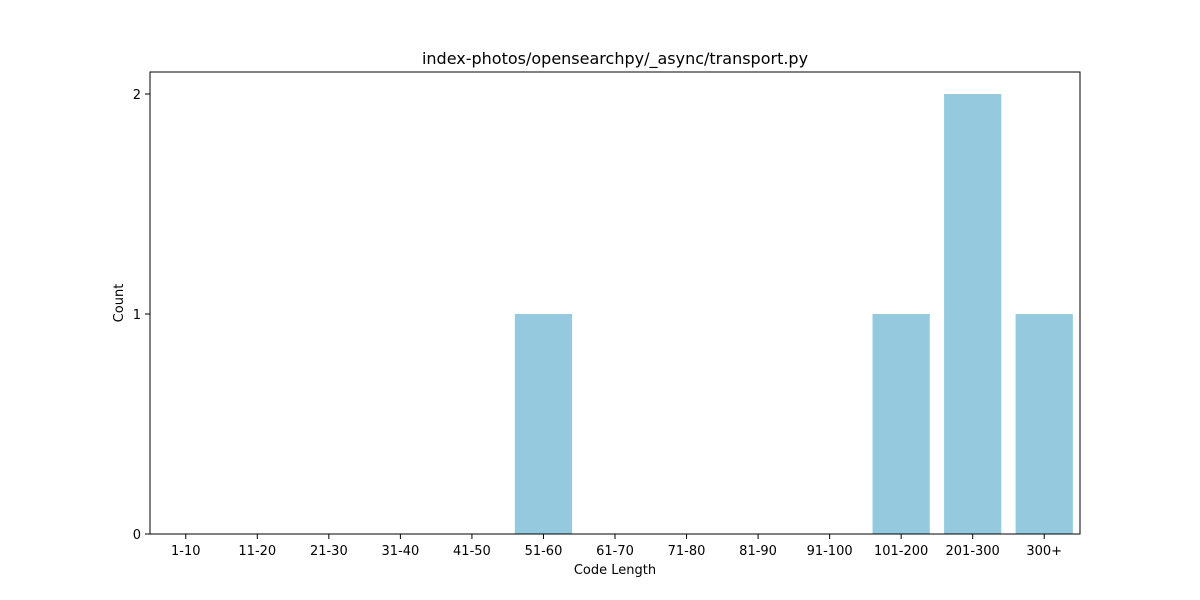  What do you see at coordinates (615, 570) in the screenshot?
I see `x-axis-label: Code Length` at bounding box center [615, 570].